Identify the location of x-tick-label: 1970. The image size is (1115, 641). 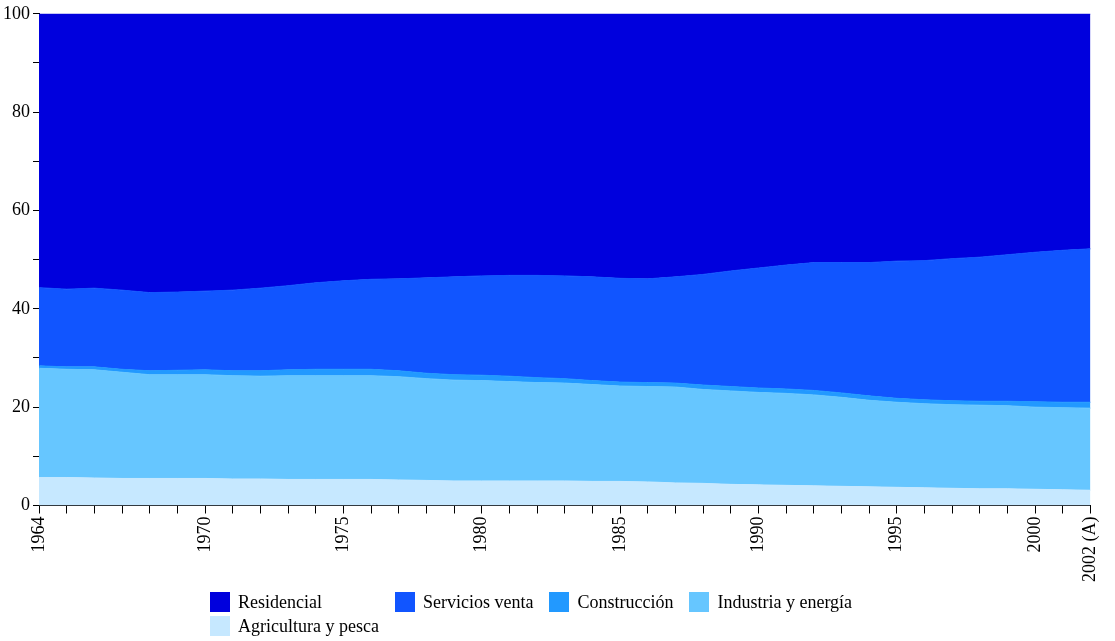
(203, 534).